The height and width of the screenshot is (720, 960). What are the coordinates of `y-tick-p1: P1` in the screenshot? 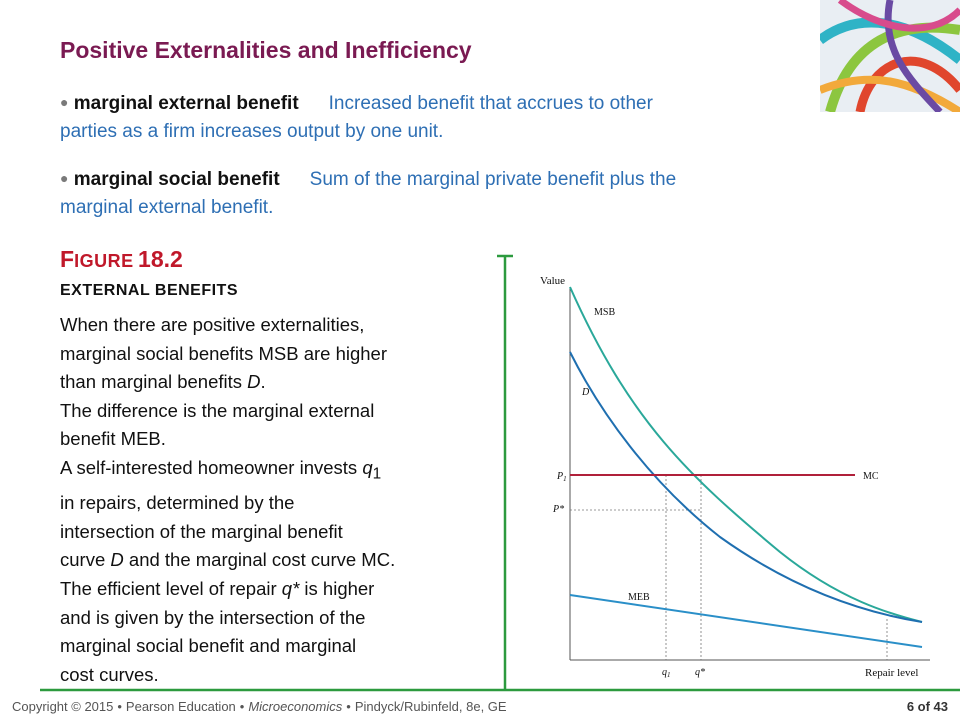 It's located at (561, 477).